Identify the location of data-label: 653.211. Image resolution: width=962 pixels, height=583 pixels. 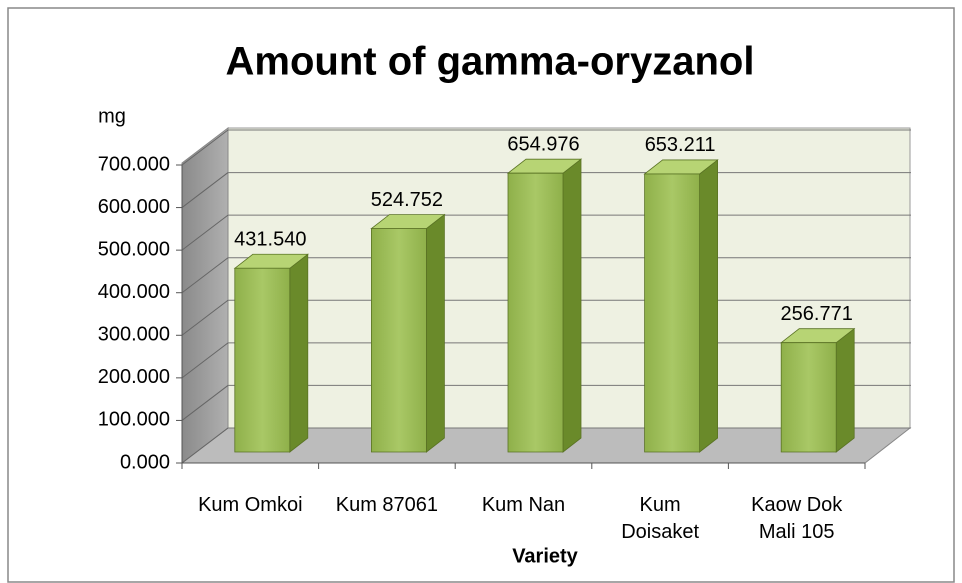
(680, 145).